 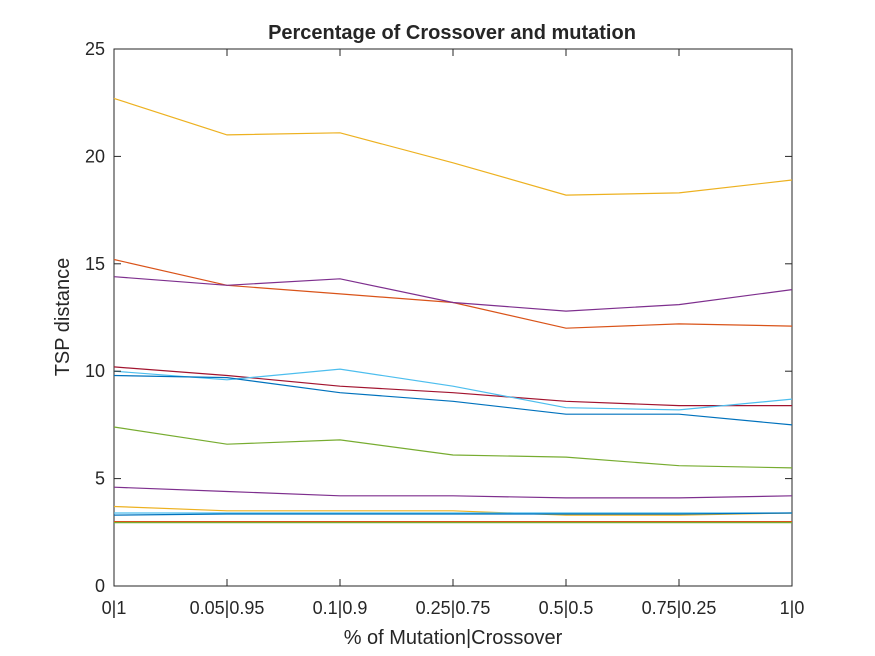 I want to click on y-tick-label: 25, so click(x=95, y=49).